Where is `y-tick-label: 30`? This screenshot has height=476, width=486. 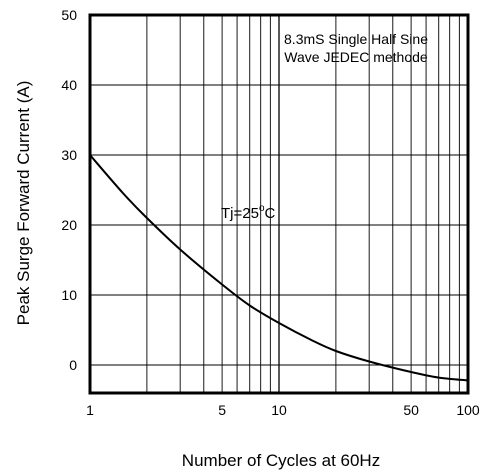 y-tick-label: 30 is located at coordinates (69, 155).